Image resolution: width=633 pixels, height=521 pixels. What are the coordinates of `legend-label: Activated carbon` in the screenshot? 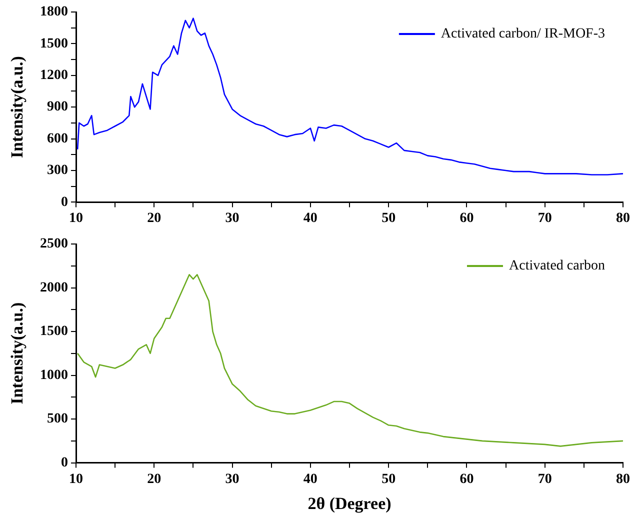 It's located at (557, 266).